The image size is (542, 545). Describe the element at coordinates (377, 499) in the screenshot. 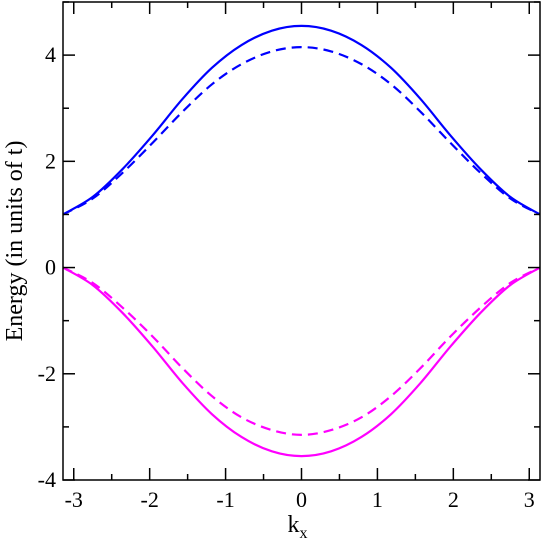

I see `x-tick-label: 1` at that location.